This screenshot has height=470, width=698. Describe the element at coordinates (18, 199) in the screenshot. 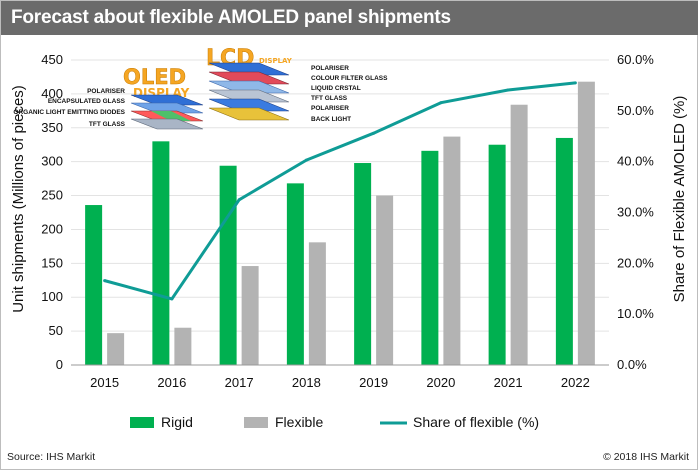

I see `y-axis-title-left: Unit shipments (Millions of pieces)` at that location.